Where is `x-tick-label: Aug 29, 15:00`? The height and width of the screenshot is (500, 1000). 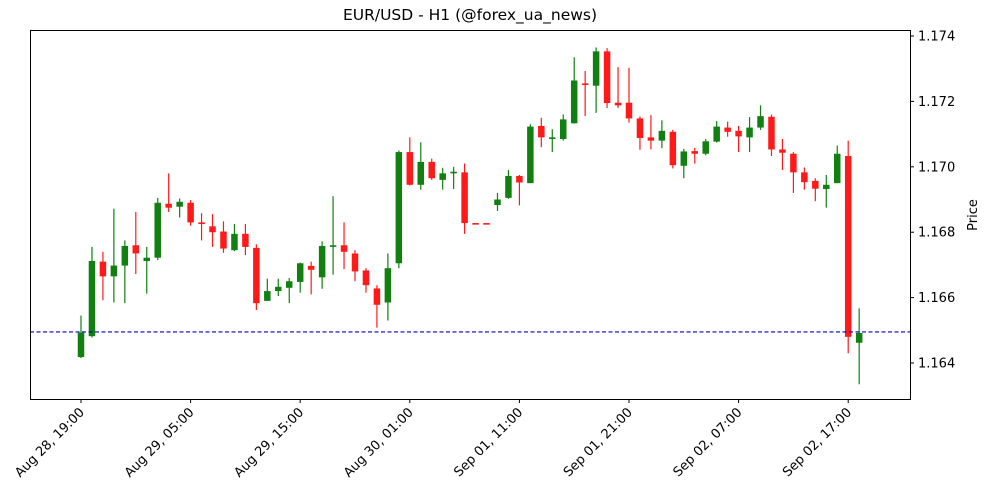 x-tick-label: Aug 29, 15:00 is located at coordinates (270, 443).